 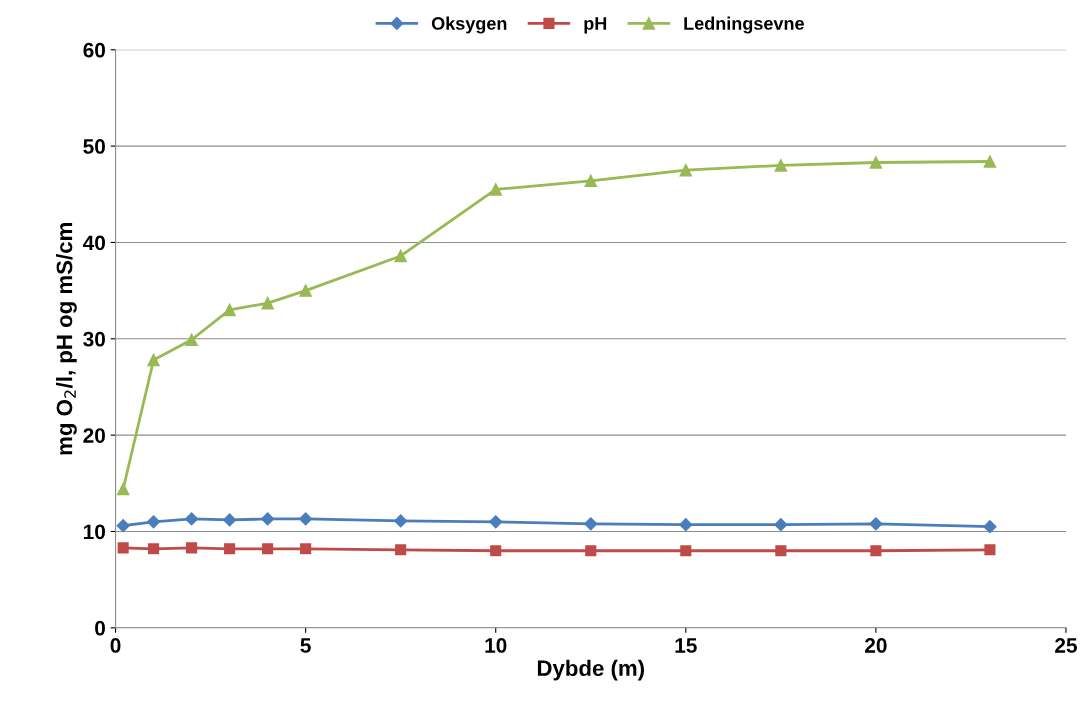 I want to click on x-tick-label: 20, so click(x=876, y=645).